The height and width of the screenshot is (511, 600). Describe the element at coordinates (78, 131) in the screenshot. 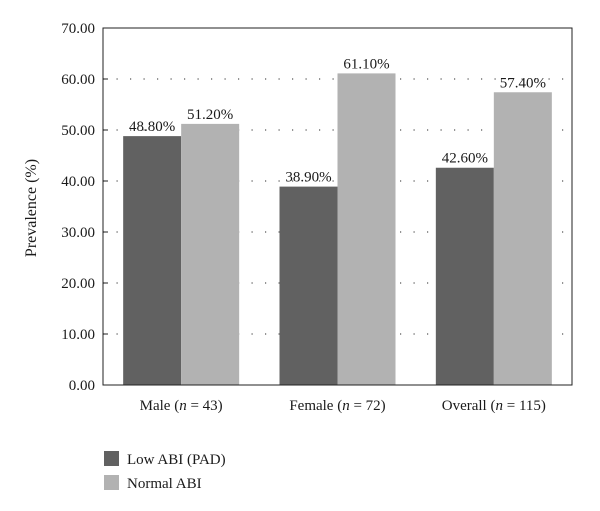

I see `y-tick-label: 50.00` at that location.